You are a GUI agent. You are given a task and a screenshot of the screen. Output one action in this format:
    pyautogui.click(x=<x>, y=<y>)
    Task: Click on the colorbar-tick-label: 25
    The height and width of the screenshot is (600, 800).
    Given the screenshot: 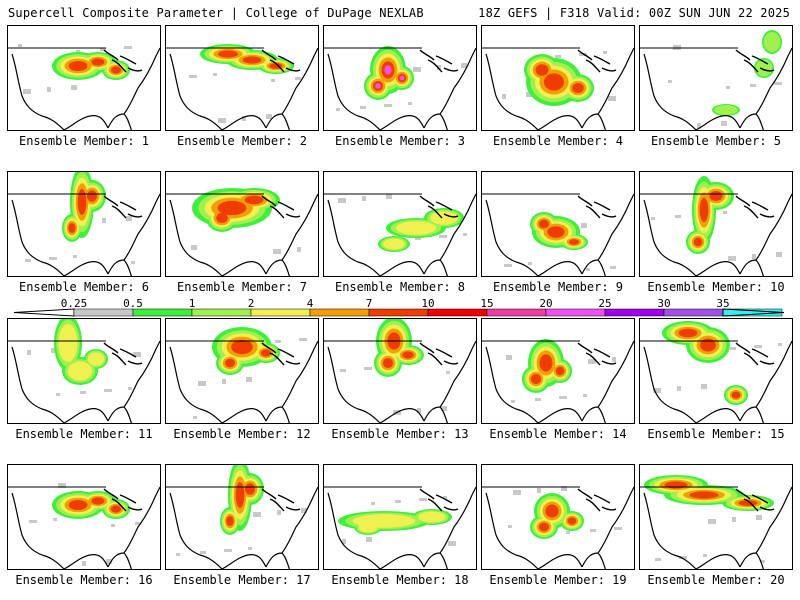 What is the action you would take?
    pyautogui.click(x=604, y=303)
    